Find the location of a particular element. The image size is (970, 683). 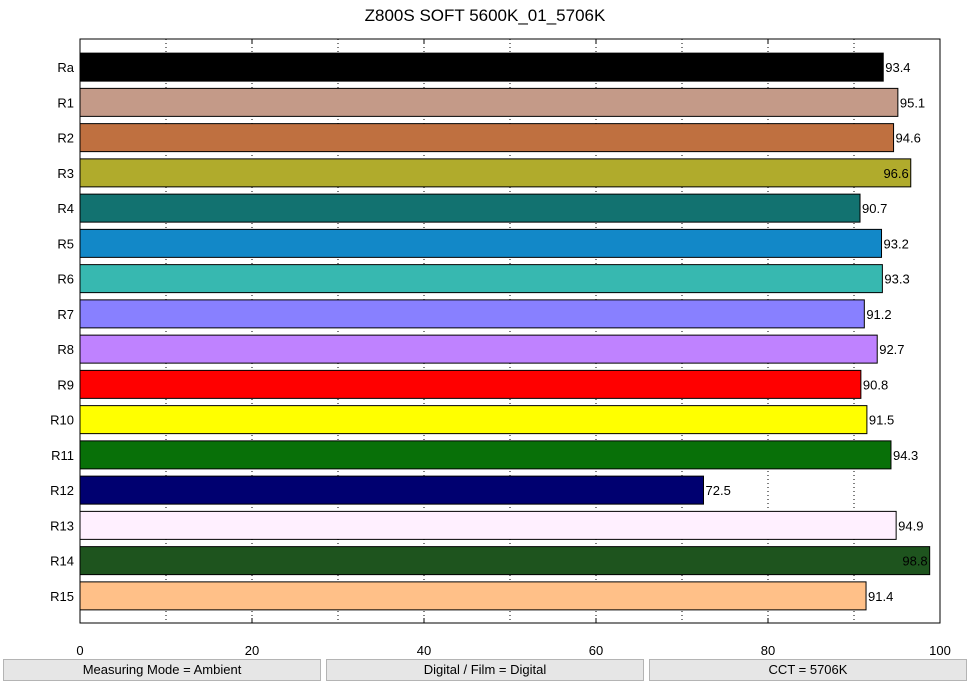

cct-field: CCT = 5706K is located at coordinates (808, 670).